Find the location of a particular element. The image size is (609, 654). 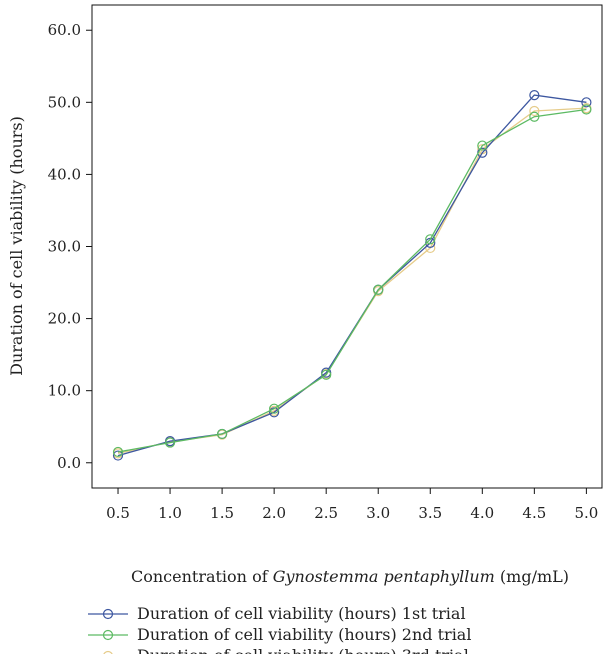

x-tick-label: 4.5 is located at coordinates (534, 513).